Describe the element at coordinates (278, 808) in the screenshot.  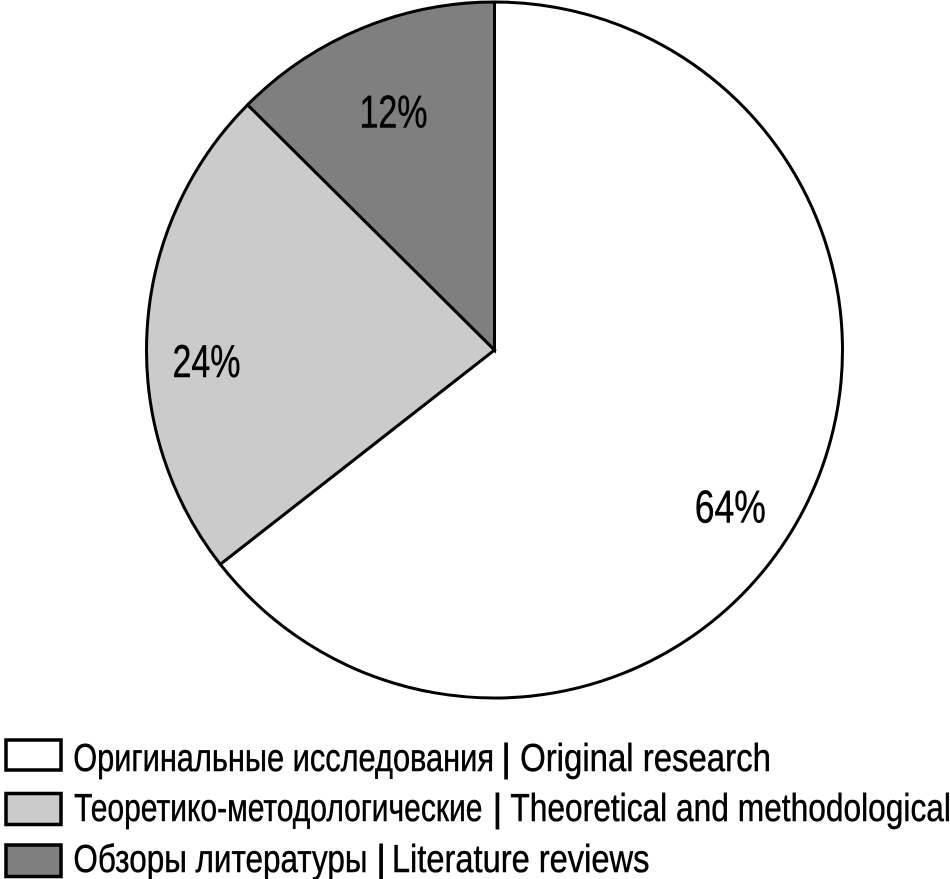
I see `svg-text: Теоретико-методологические` at that location.